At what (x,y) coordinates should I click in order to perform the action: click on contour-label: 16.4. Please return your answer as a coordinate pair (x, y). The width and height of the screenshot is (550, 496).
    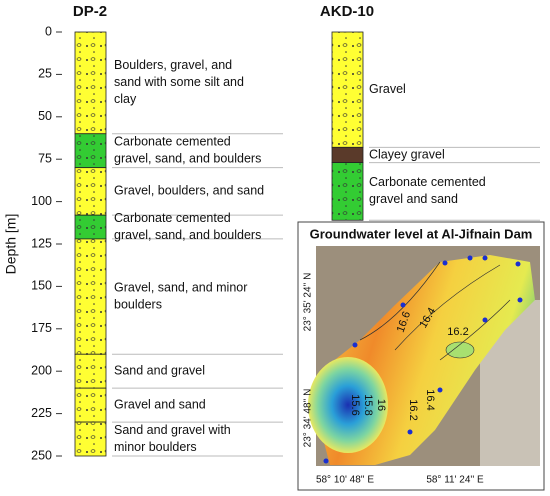
    Looking at the image, I should click on (430, 399).